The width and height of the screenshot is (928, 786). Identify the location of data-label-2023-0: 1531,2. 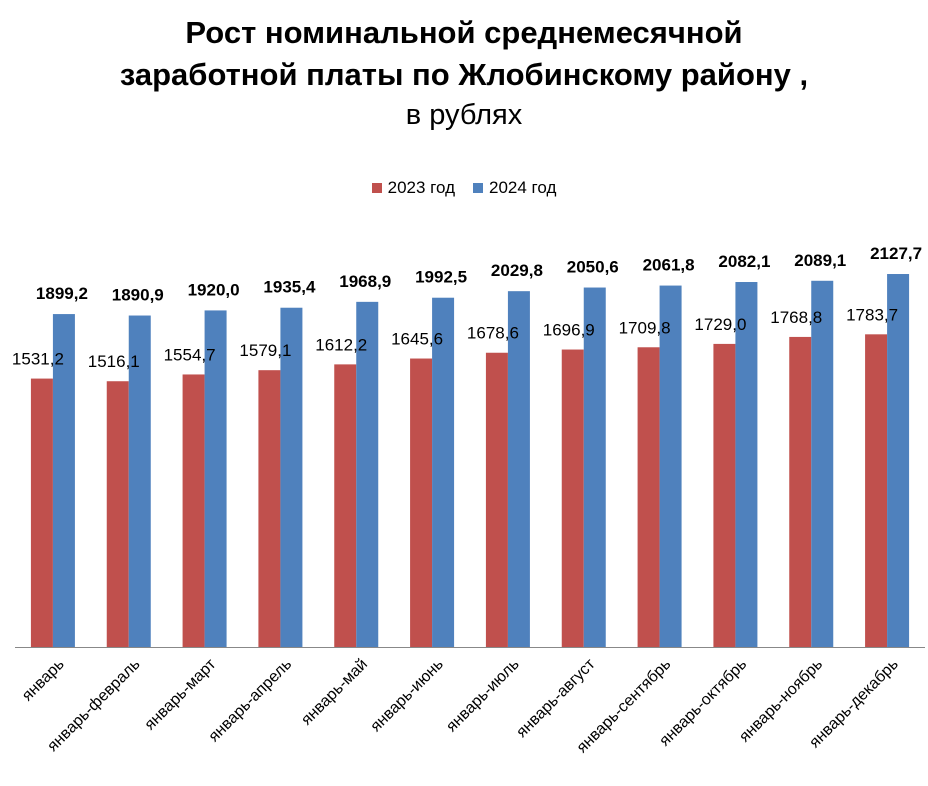
(38, 359).